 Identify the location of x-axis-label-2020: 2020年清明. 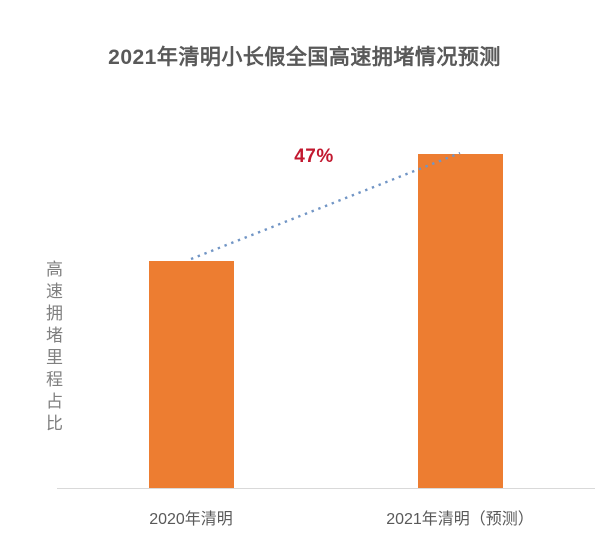
(191, 519).